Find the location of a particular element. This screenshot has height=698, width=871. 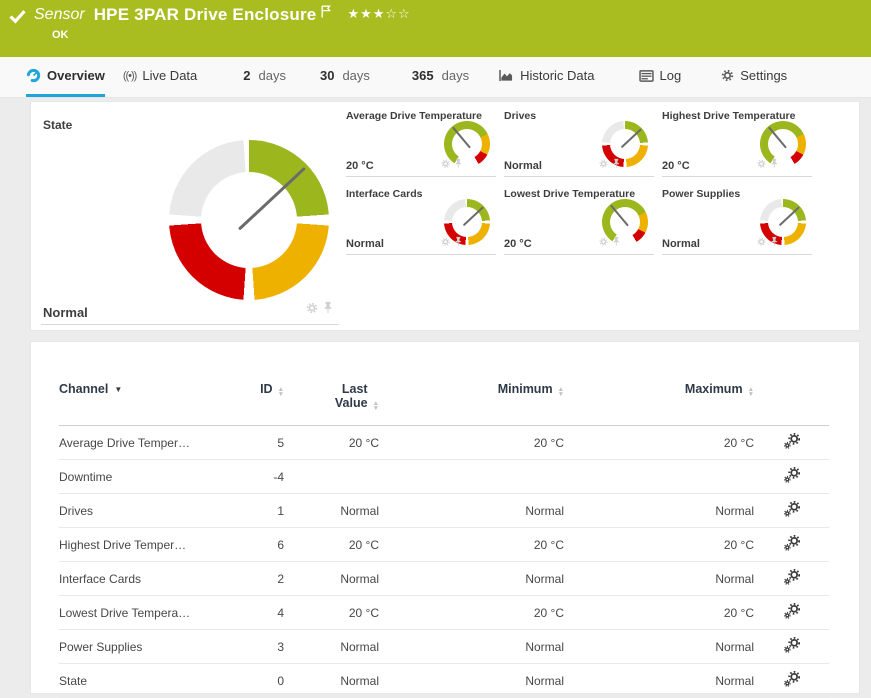

object-kind-label: Sensor is located at coordinates (59, 14).